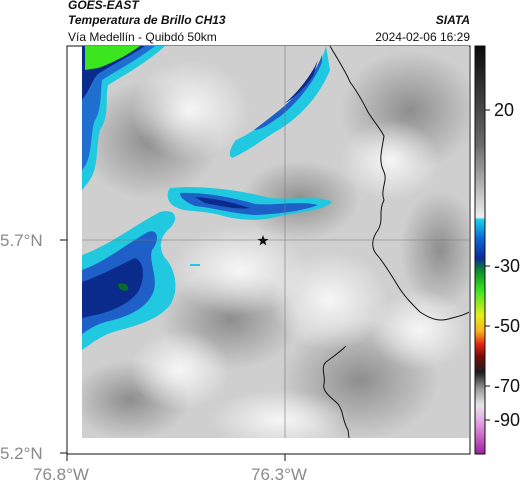  I want to click on colorbar-tick-minus50: -50, so click(507, 326).